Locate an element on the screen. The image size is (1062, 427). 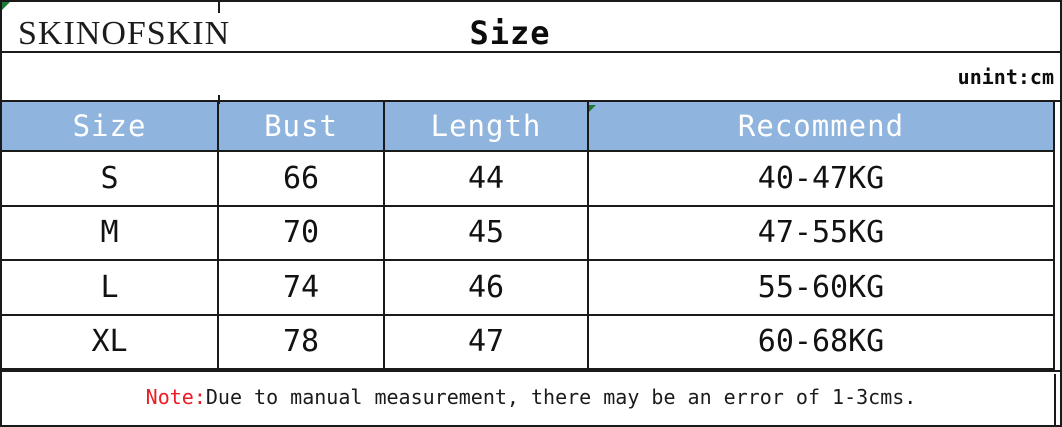
table-cell-length: 44 is located at coordinates (486, 178).